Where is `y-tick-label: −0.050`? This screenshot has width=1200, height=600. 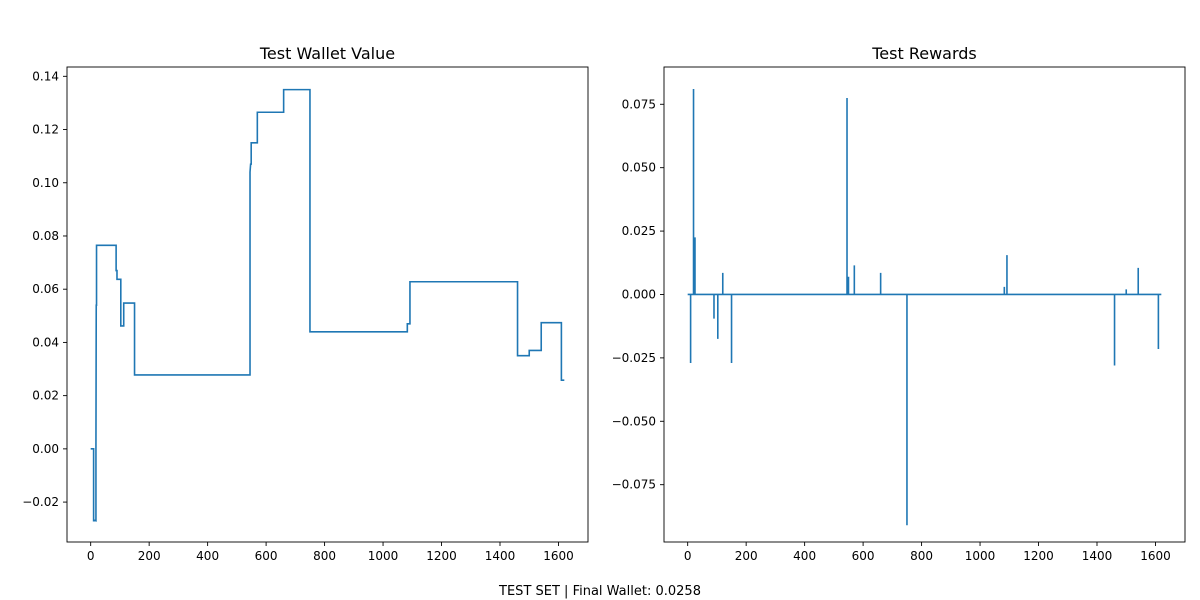
y-tick-label: −0.050 is located at coordinates (634, 421).